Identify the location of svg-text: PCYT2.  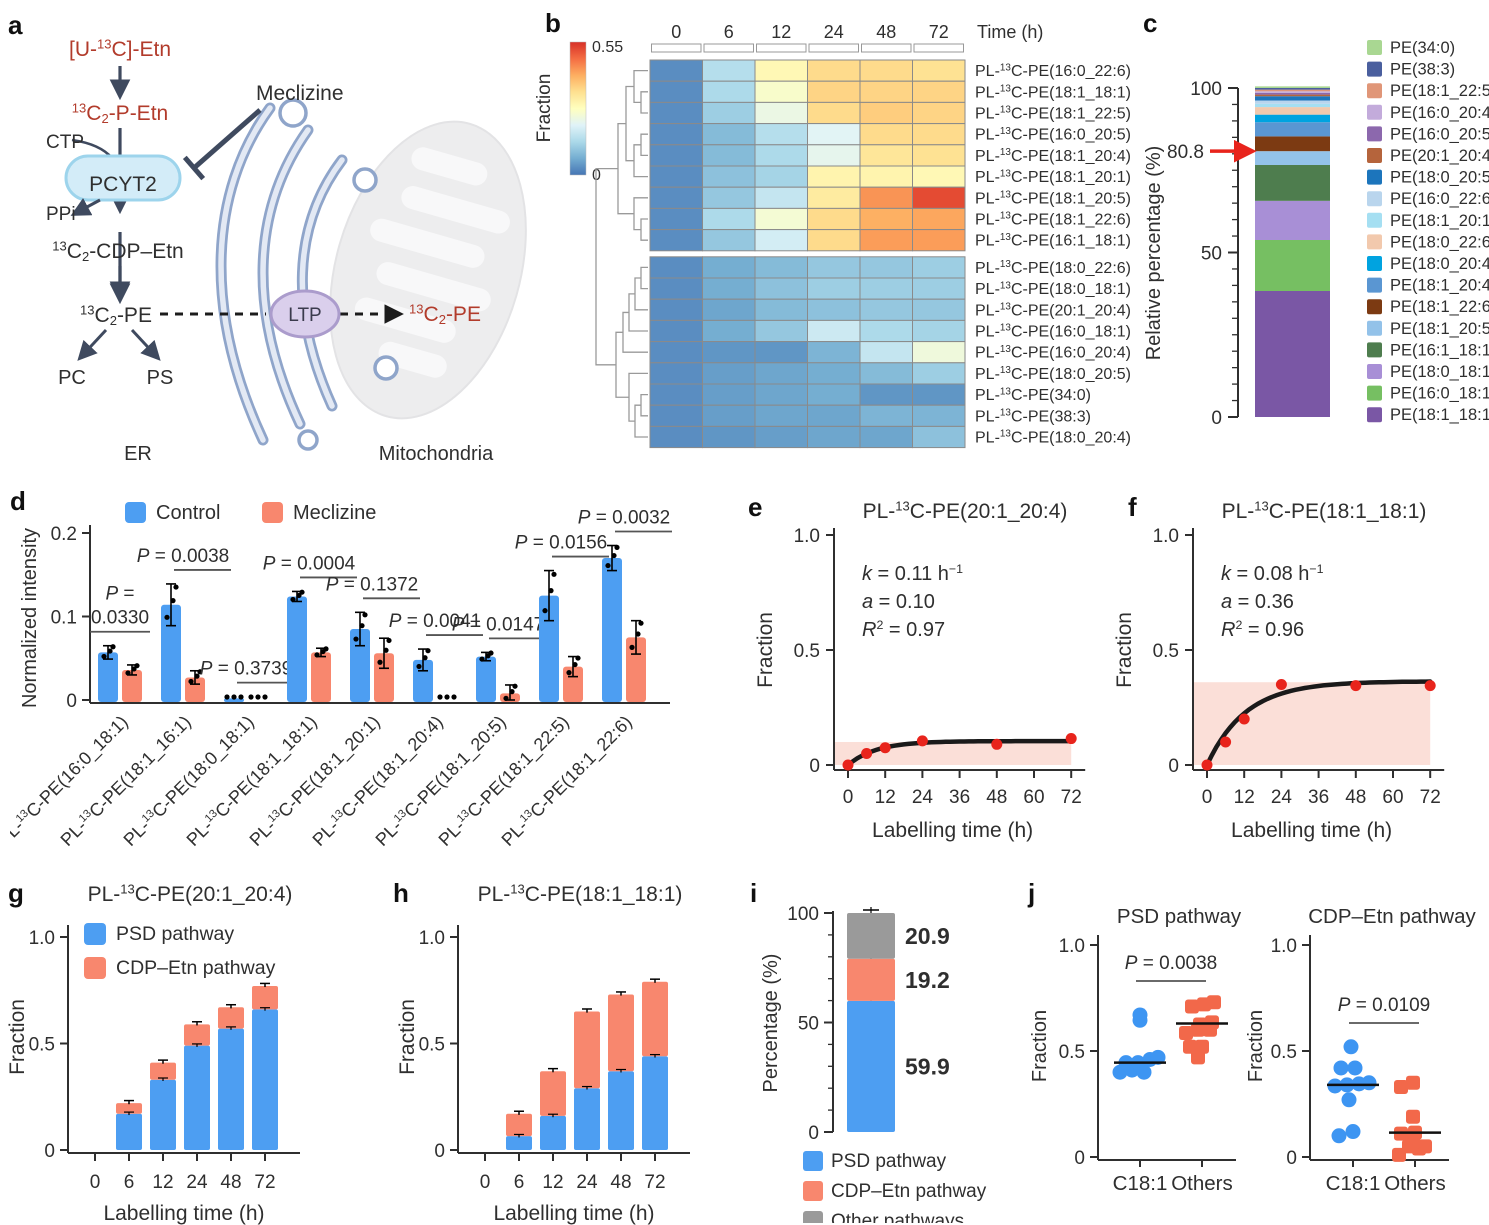
(123, 184).